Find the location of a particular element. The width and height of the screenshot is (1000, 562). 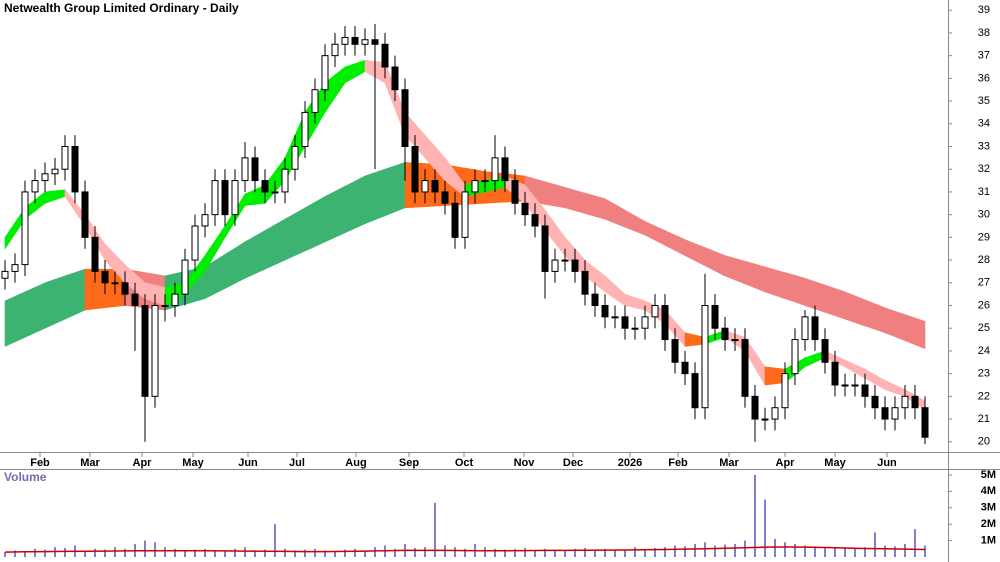

y-tick-label: 32 is located at coordinates (984, 169).